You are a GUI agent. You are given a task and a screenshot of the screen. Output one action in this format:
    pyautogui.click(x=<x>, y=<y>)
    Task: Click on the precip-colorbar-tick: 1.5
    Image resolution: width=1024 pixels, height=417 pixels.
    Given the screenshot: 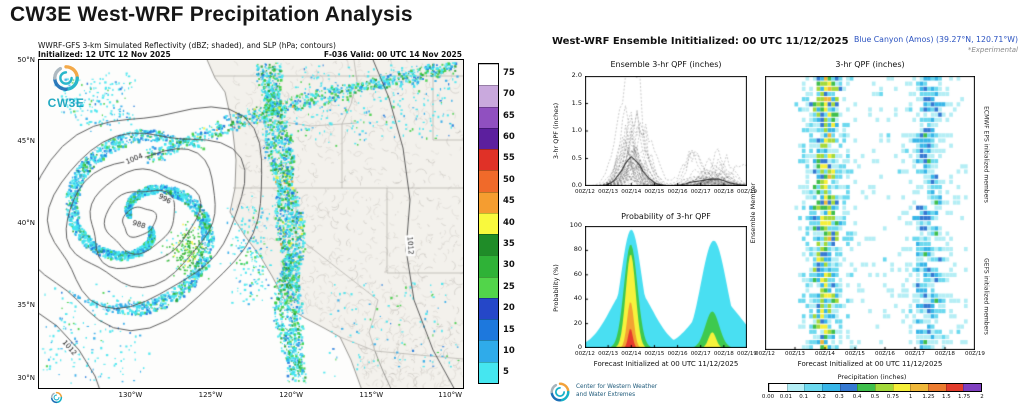 What is the action you would take?
    pyautogui.click(x=946, y=397)
    